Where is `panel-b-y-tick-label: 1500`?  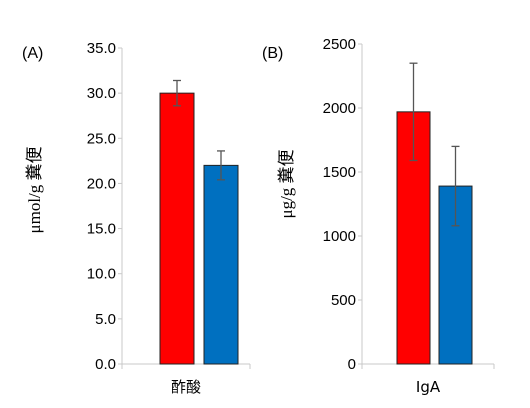
panel-b-y-tick-label: 1500 is located at coordinates (339, 172).